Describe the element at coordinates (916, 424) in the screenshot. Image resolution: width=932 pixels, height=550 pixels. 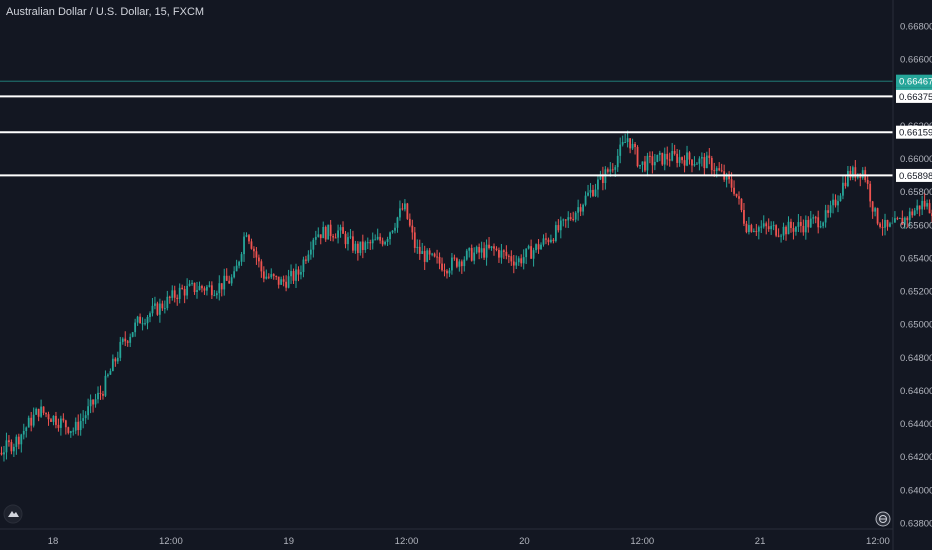
I see `price-tick-label: 0.64400` at that location.